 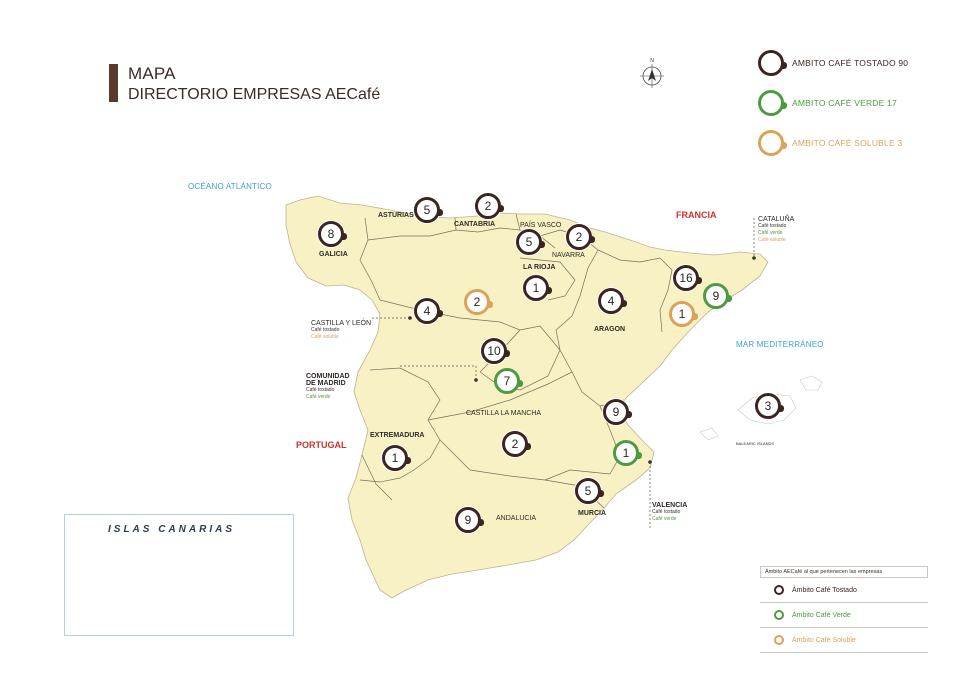 What do you see at coordinates (627, 453) in the screenshot?
I see `marker-valencia-verde: 1` at bounding box center [627, 453].